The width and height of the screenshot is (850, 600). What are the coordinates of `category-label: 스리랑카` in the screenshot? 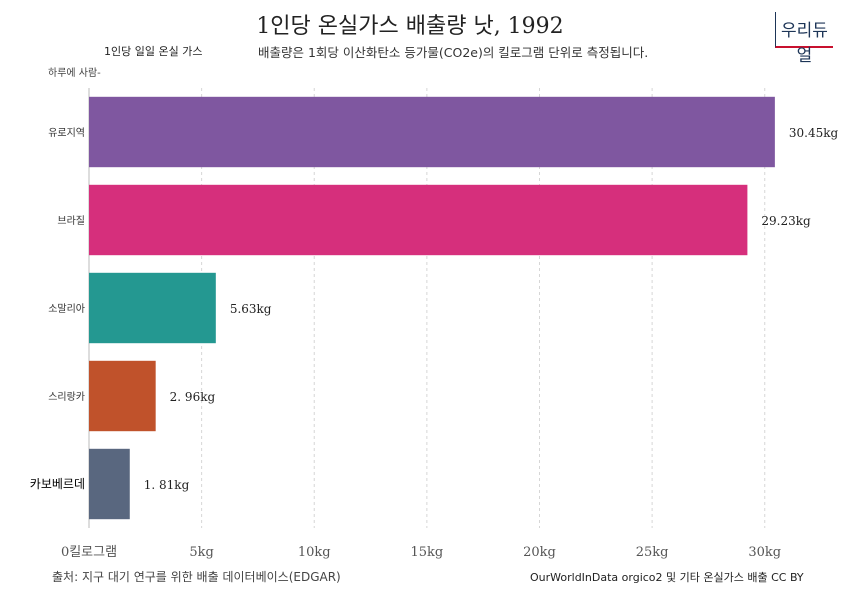 It's located at (66, 397).